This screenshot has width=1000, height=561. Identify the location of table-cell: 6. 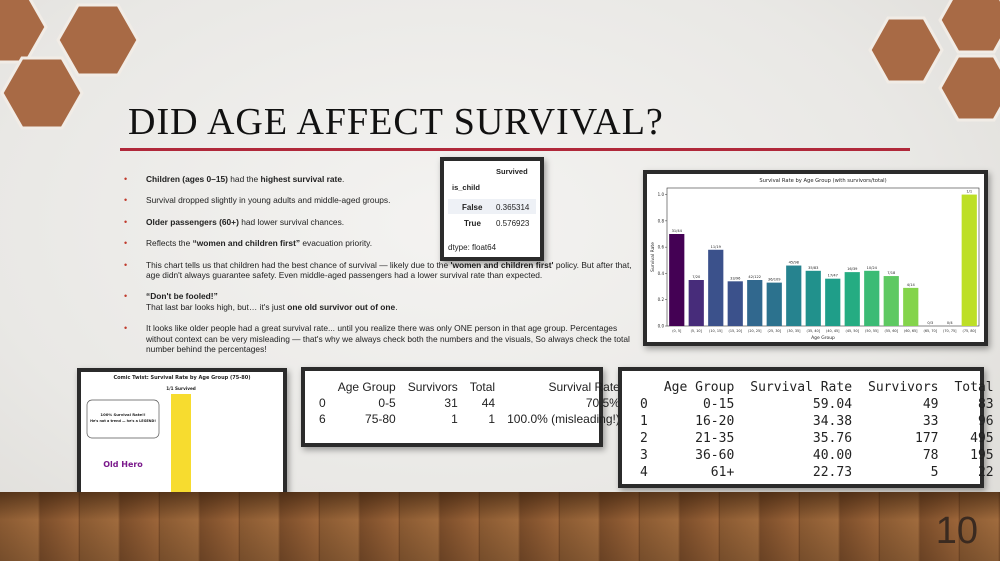
(322, 419).